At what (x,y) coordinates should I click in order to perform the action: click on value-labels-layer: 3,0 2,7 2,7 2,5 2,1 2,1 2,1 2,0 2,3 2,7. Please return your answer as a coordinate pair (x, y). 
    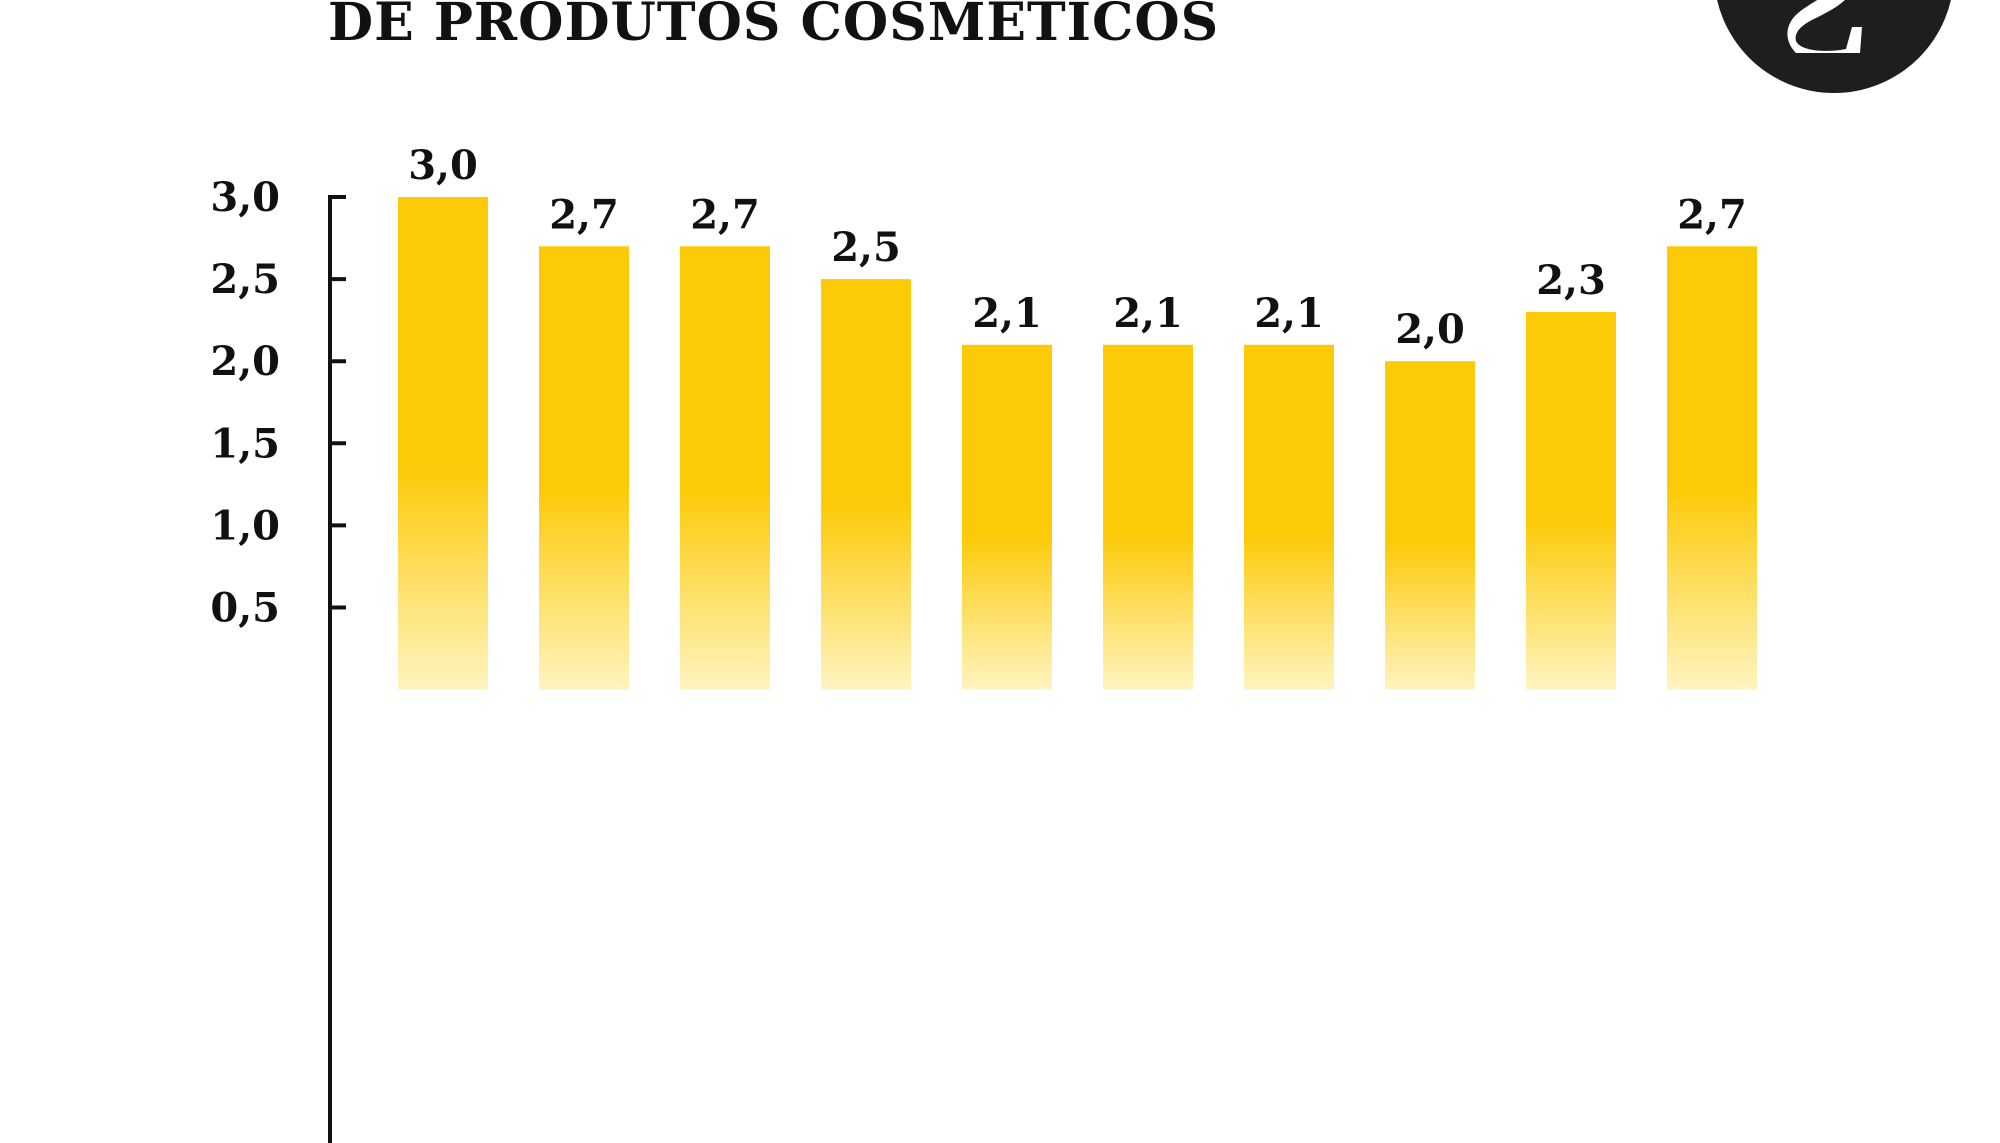
    Looking at the image, I should click on (1077, 247).